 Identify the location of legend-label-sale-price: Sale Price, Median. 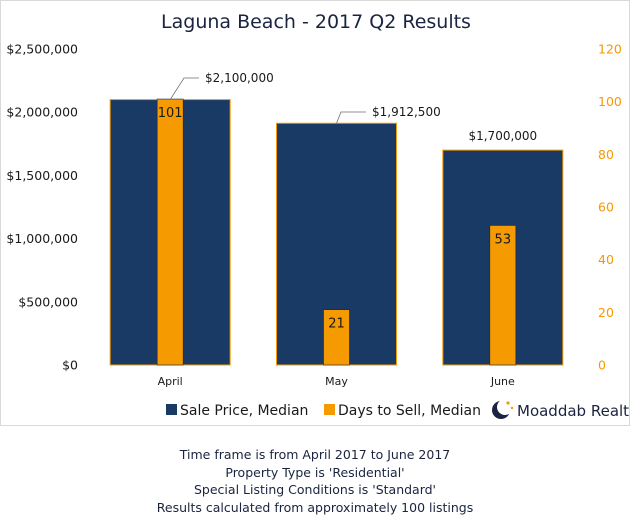
(244, 411).